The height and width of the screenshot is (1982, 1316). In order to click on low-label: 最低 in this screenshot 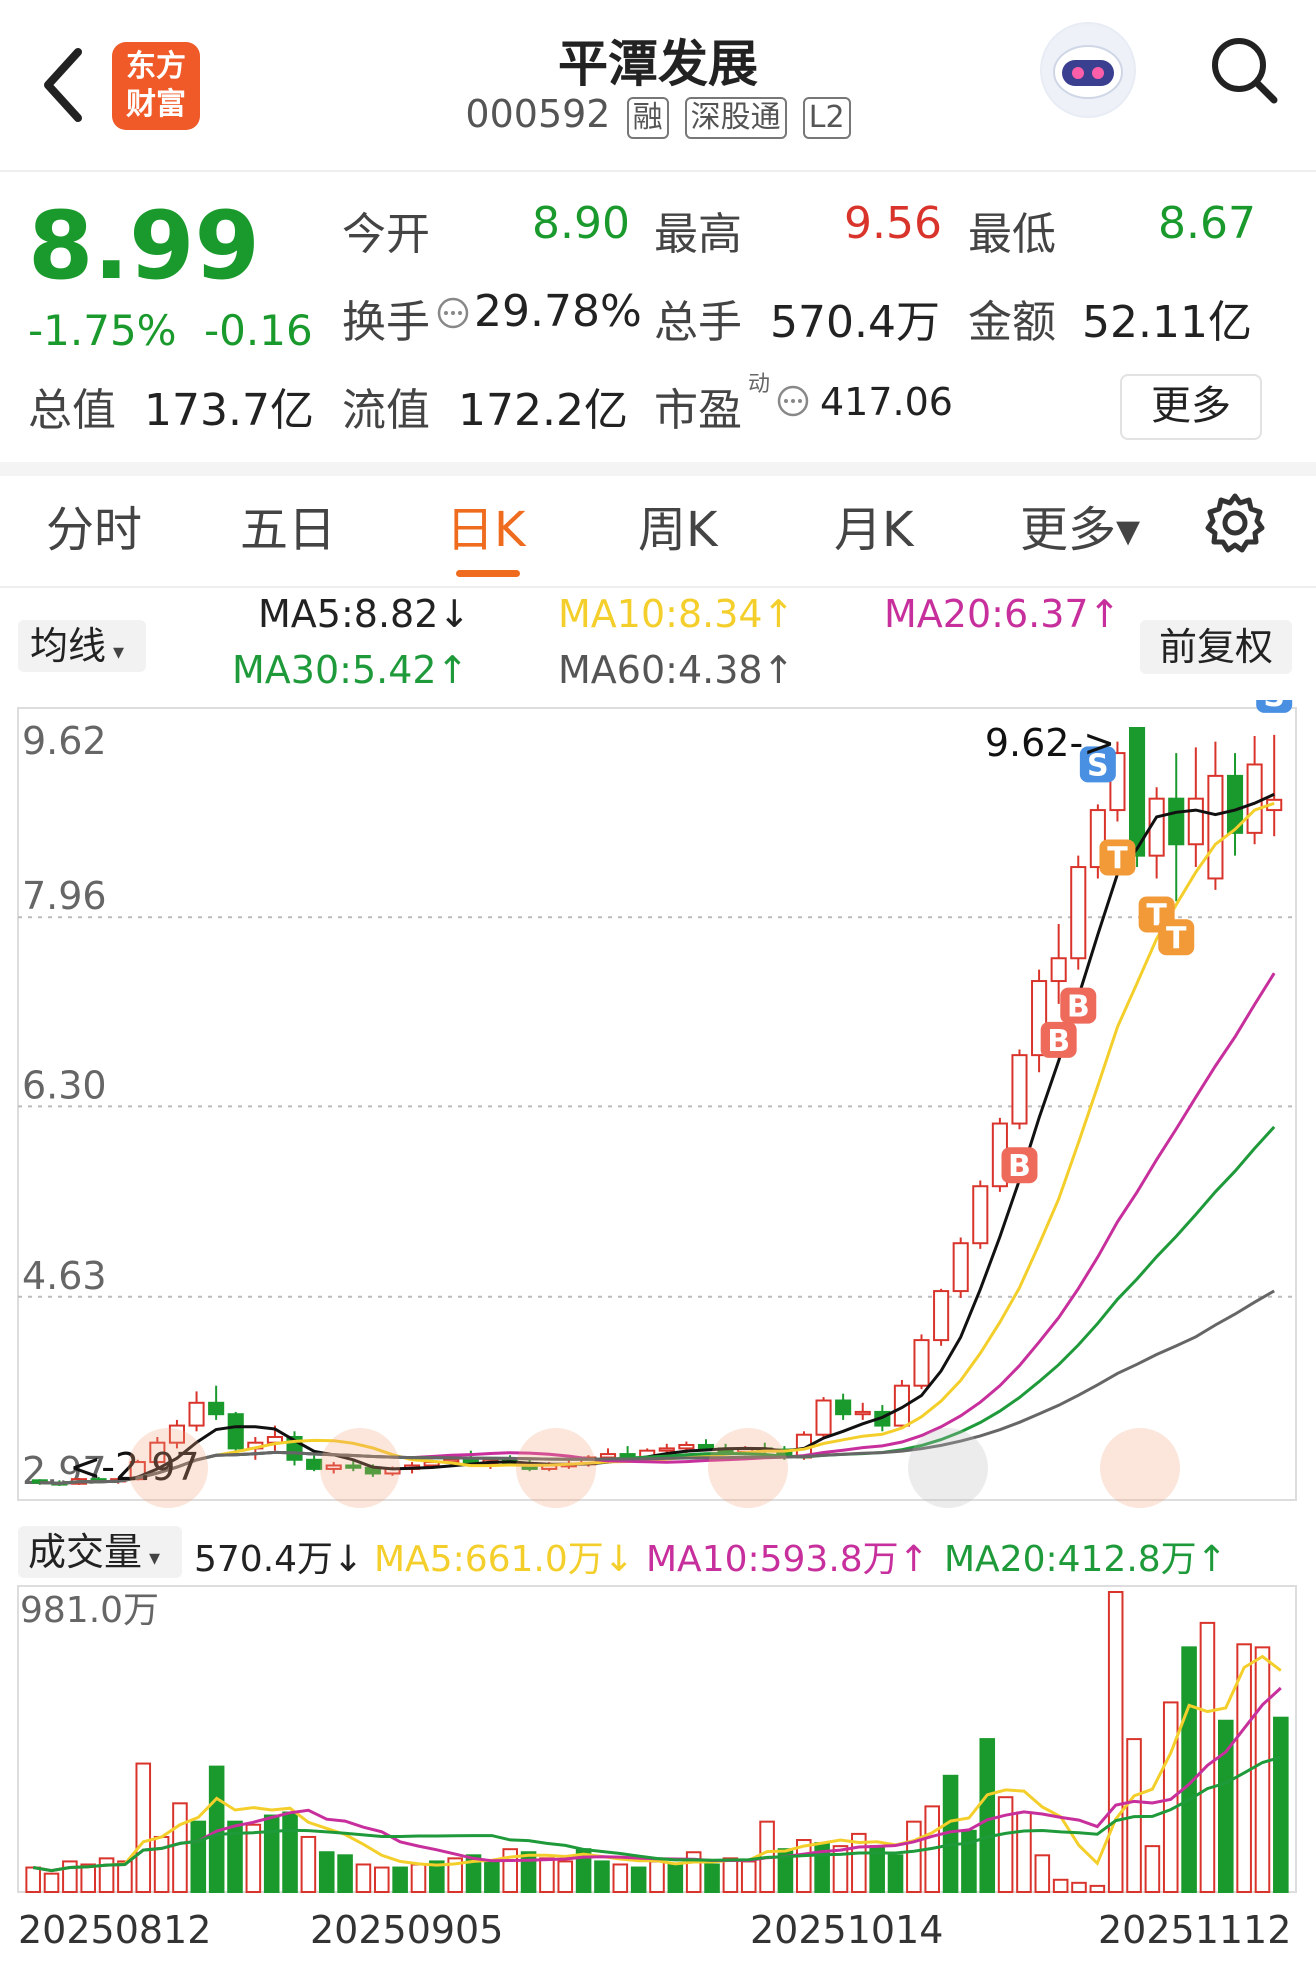, I will do `click(1012, 234)`.